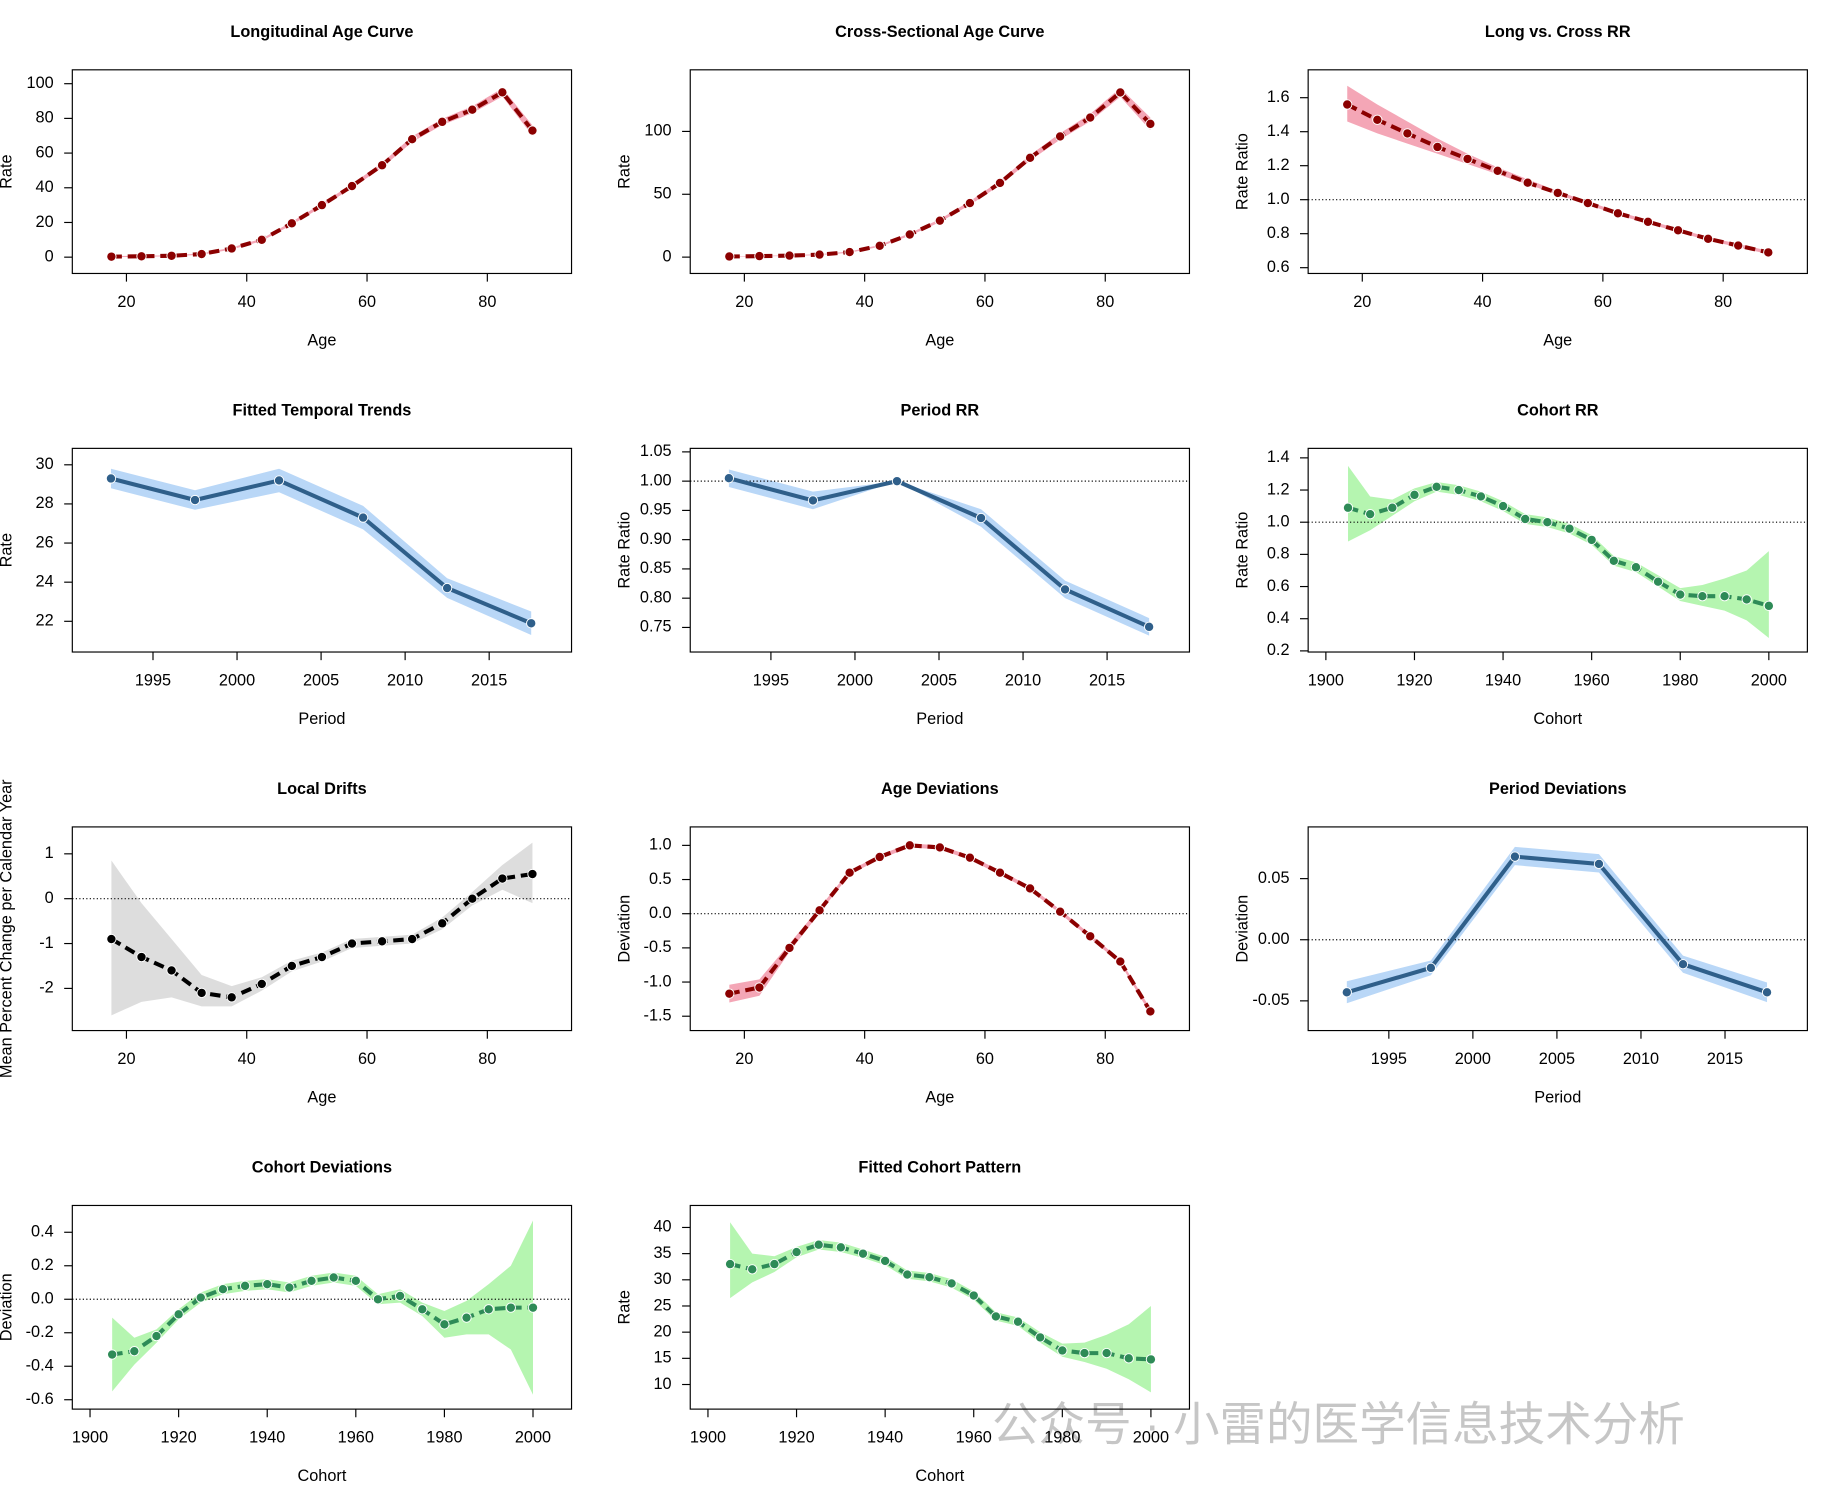 The width and height of the screenshot is (1825, 1500). Describe the element at coordinates (656, 539) in the screenshot. I see `y-tick-label: 0.90` at that location.